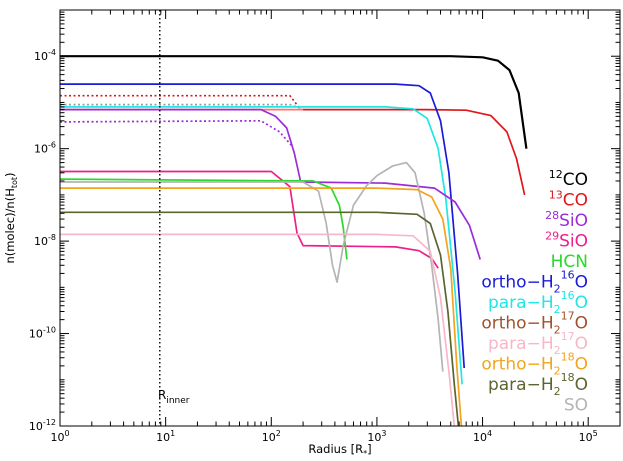 Image resolution: width=623 pixels, height=461 pixels. Describe the element at coordinates (588, 436) in the screenshot. I see `x-tick-label: 10⁵` at that location.